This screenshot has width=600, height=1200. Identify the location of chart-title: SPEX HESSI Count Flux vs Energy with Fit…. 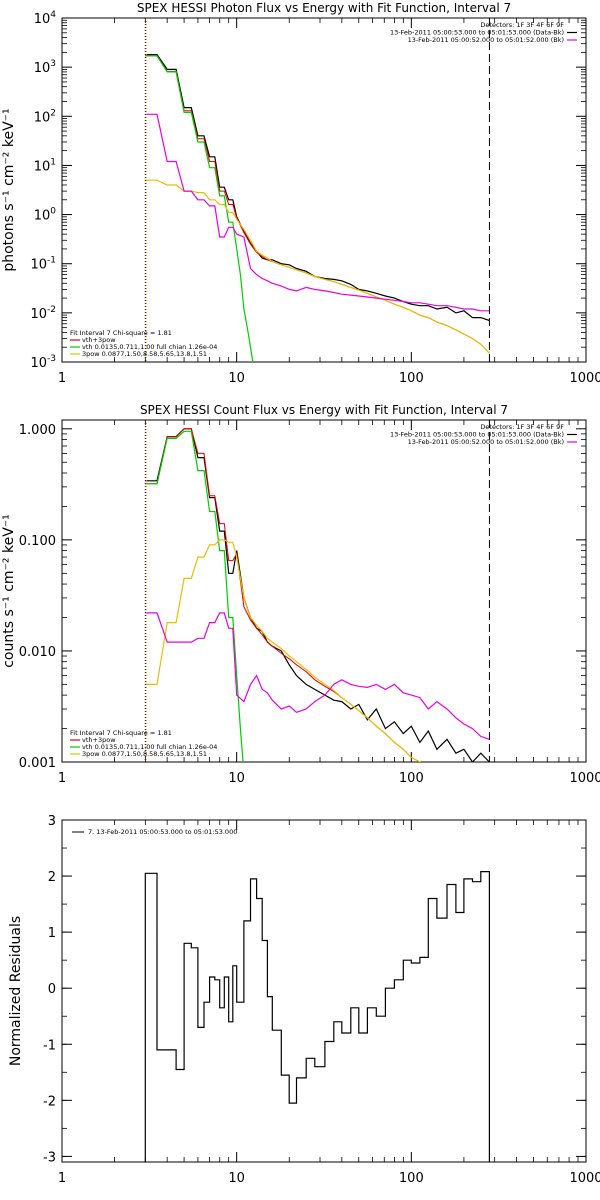
(324, 410).